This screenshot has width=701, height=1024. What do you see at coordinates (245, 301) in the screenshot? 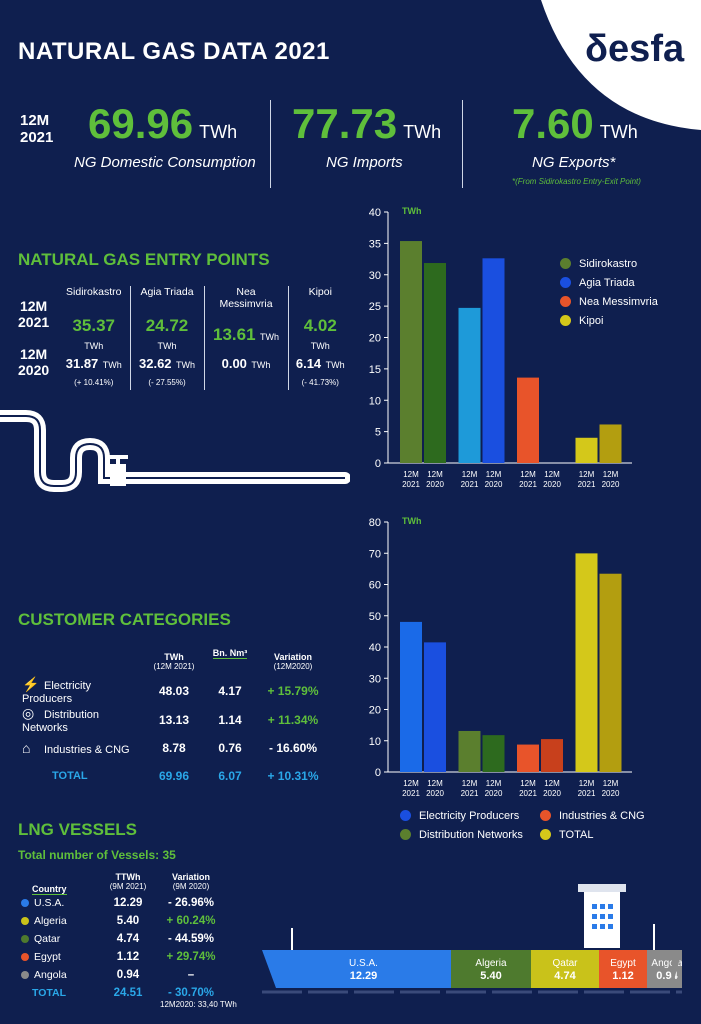
I see `ep-name: Nea Messimvria` at bounding box center [245, 301].